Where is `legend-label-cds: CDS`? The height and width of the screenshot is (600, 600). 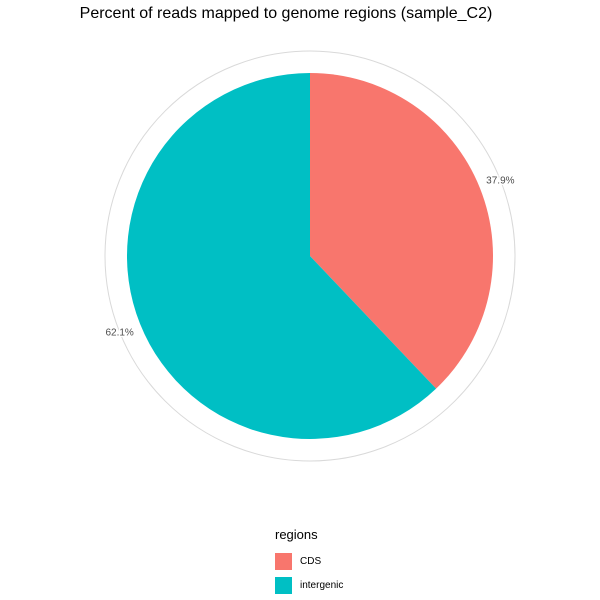 legend-label-cds: CDS is located at coordinates (311, 561).